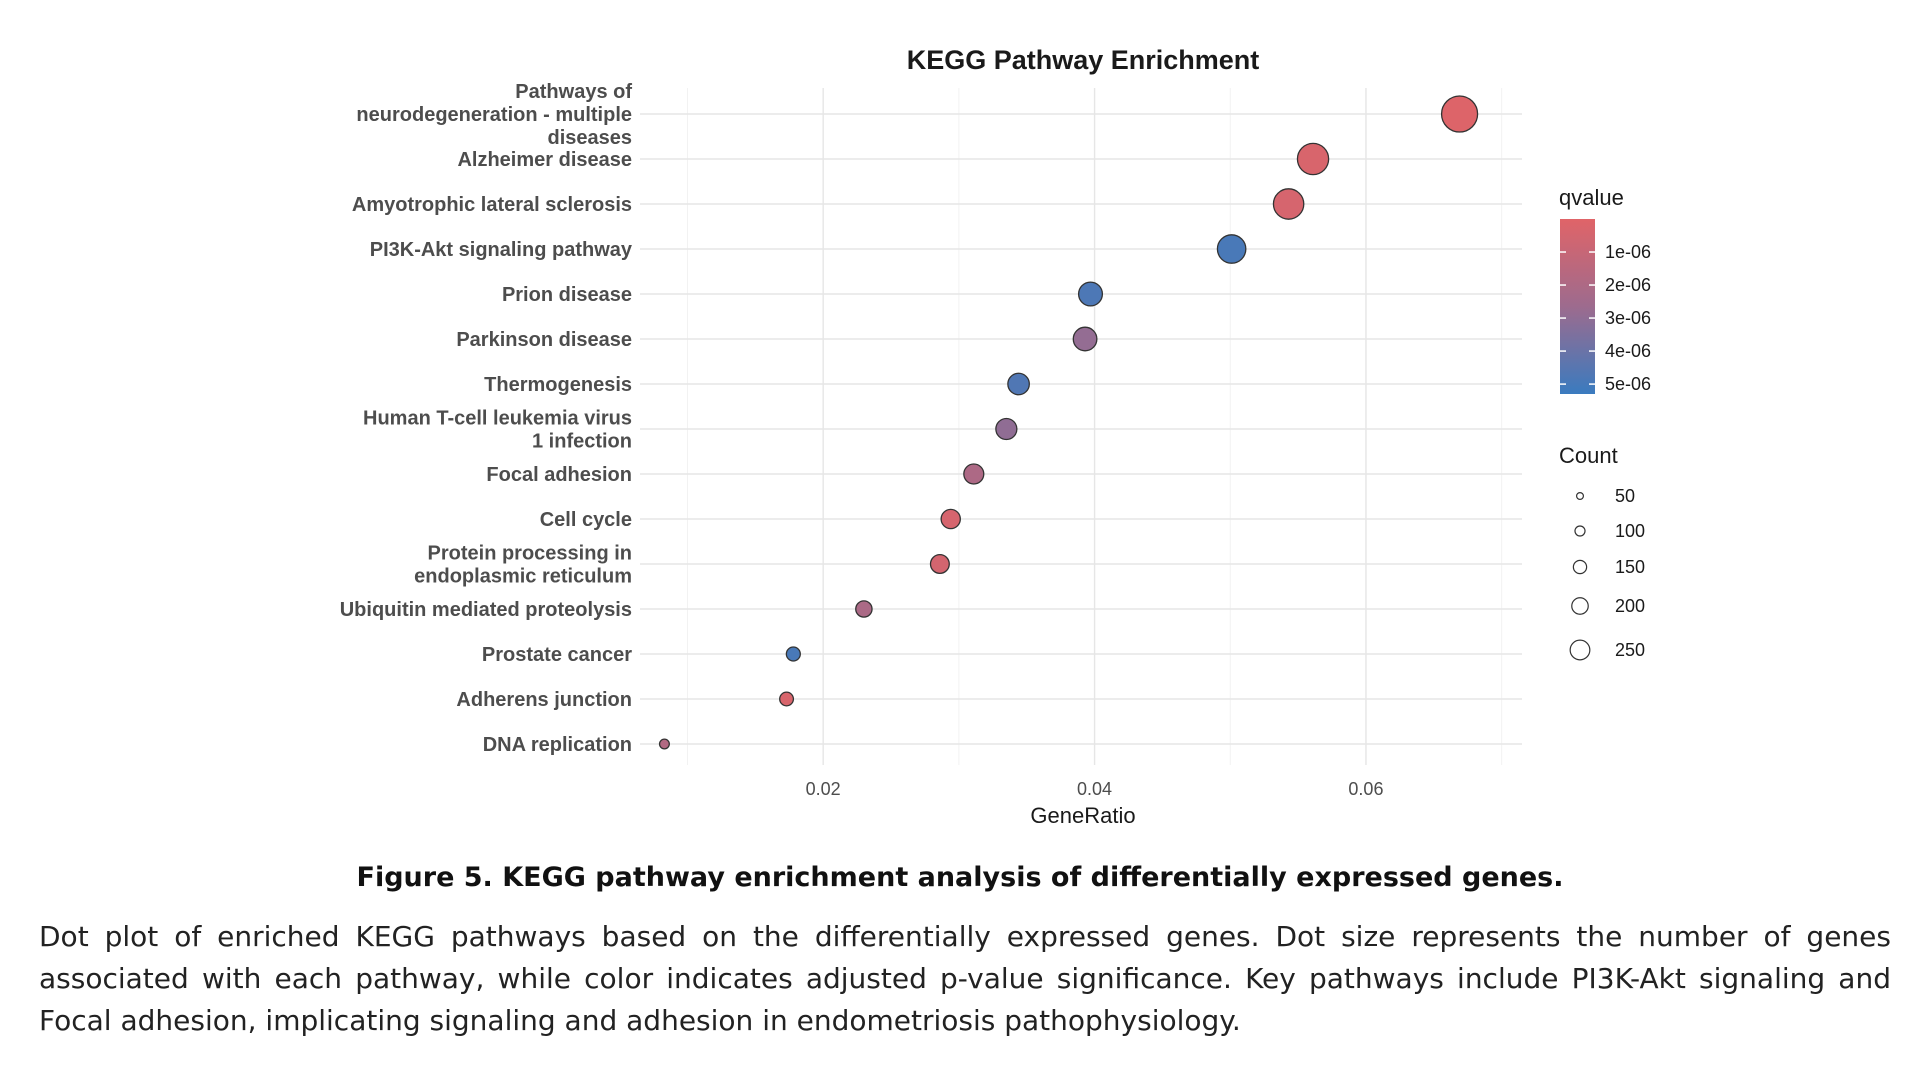 The image size is (1920, 1080). Describe the element at coordinates (1365, 789) in the screenshot. I see `x-tick-label: 0.06` at that location.